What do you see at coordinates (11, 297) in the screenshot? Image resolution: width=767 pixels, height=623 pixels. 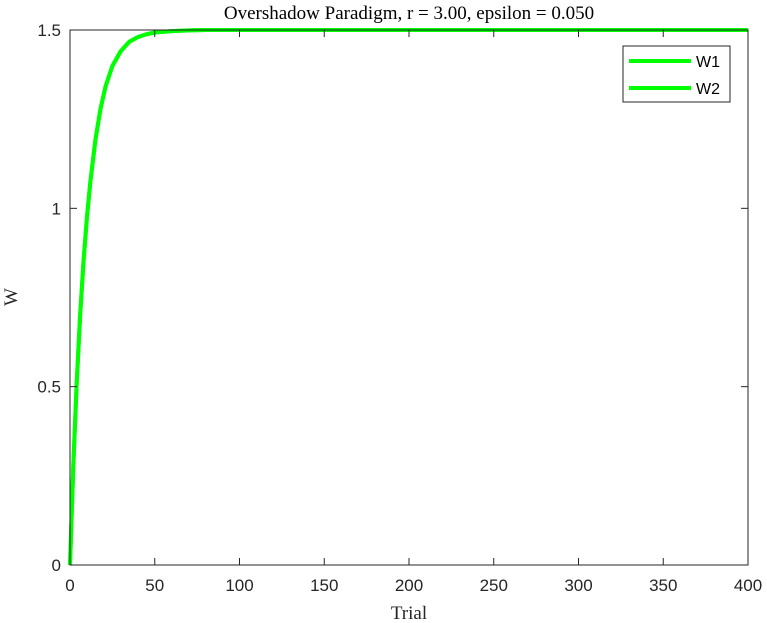 I see `y-axis-label: W` at bounding box center [11, 297].